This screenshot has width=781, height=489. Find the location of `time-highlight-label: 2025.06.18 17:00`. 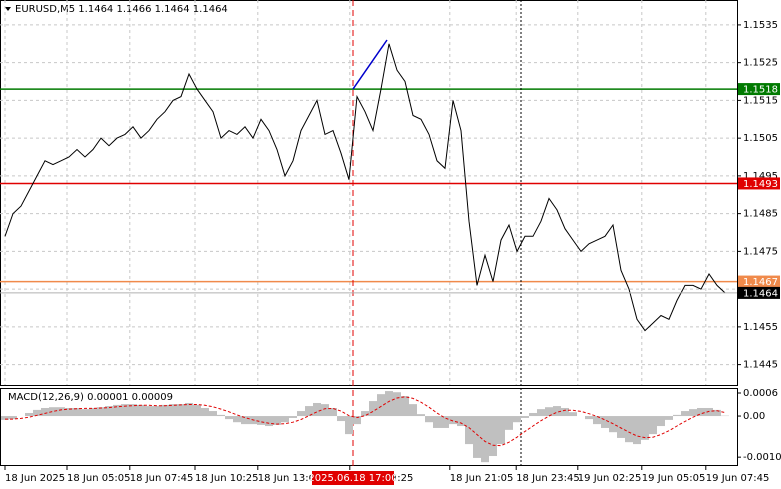

time-highlight-label: 2025.06.18 17:00 is located at coordinates (352, 478).